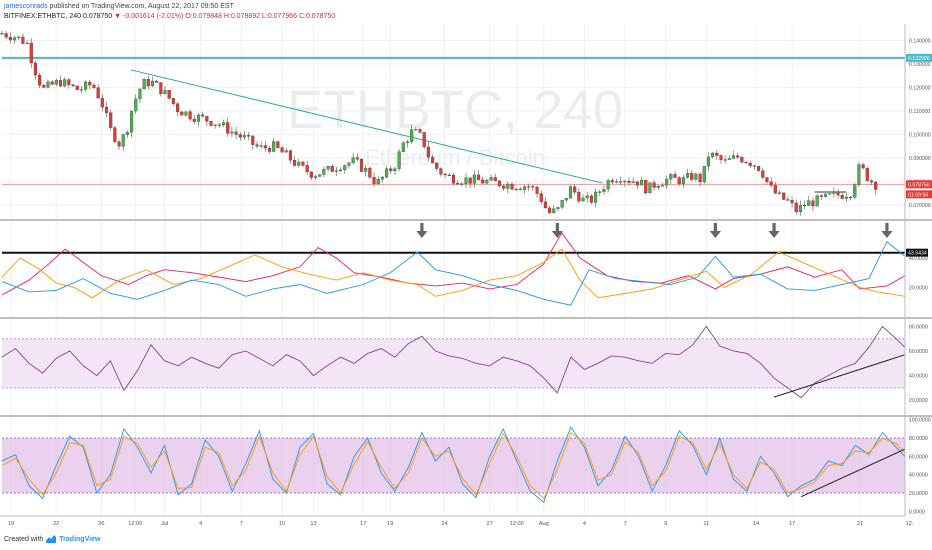 Image resolution: width=932 pixels, height=550 pixels. Describe the element at coordinates (24, 539) in the screenshot. I see `created-with-text: Created with` at that location.